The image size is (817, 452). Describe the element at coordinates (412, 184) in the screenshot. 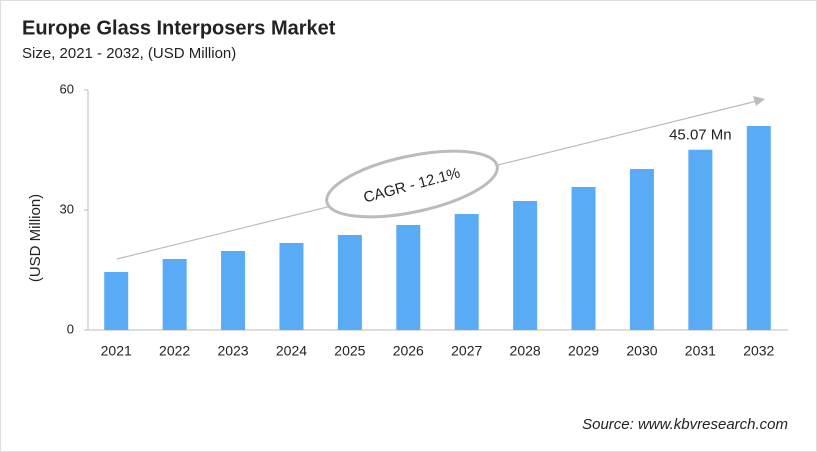

I see `cagr-ellipse` at that location.